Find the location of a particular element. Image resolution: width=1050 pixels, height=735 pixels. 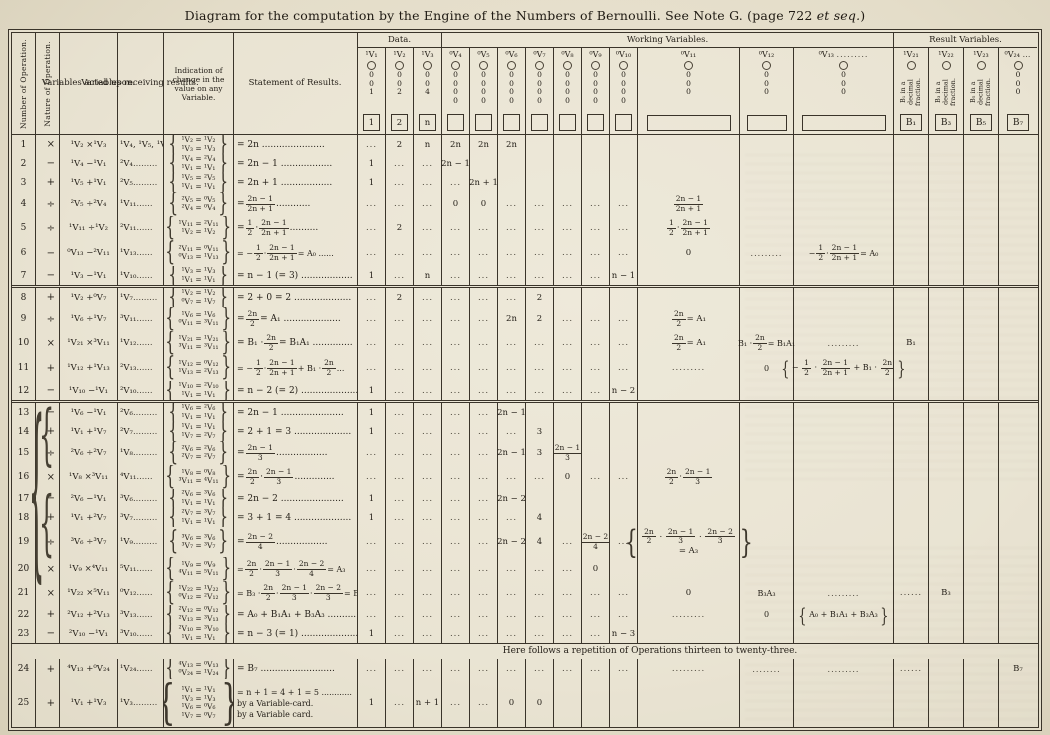

value-box: B₇ is located at coordinates (1018, 122).